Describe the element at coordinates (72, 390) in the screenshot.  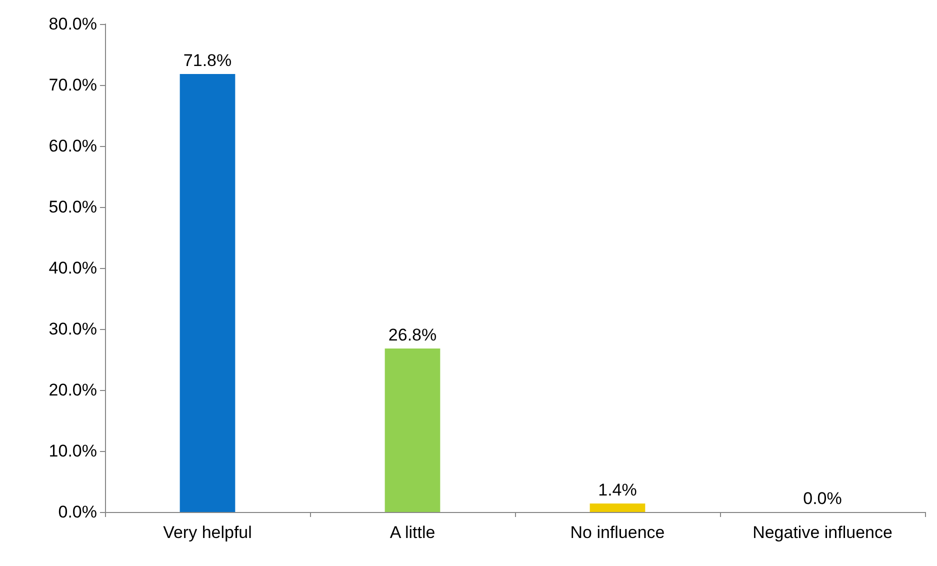
I see `y-tick-label: 20.0%` at that location.